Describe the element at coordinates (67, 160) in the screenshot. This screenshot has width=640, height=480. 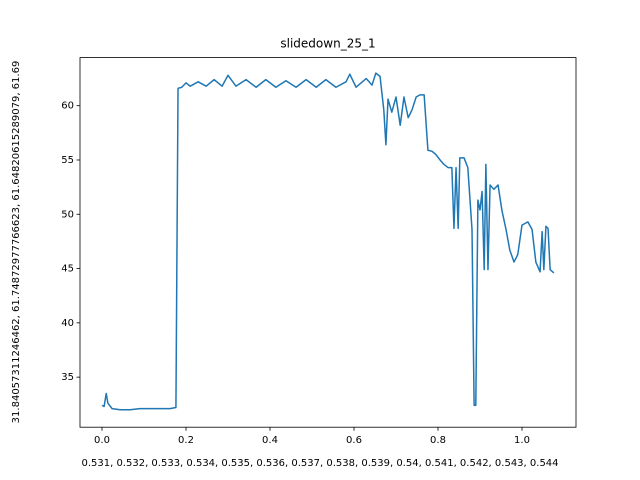
I see `y-tick-label: 55` at that location.